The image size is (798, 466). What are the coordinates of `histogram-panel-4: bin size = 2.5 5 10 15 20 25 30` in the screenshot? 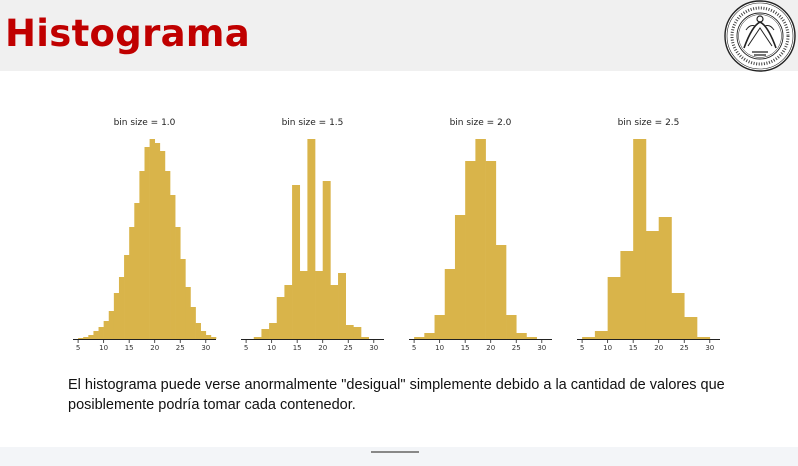 It's located at (648, 235).